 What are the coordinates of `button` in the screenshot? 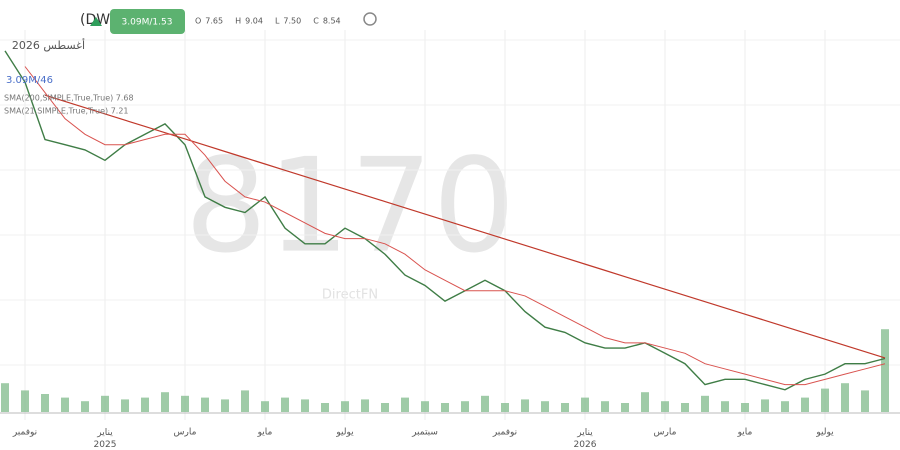 It's located at (147, 21).